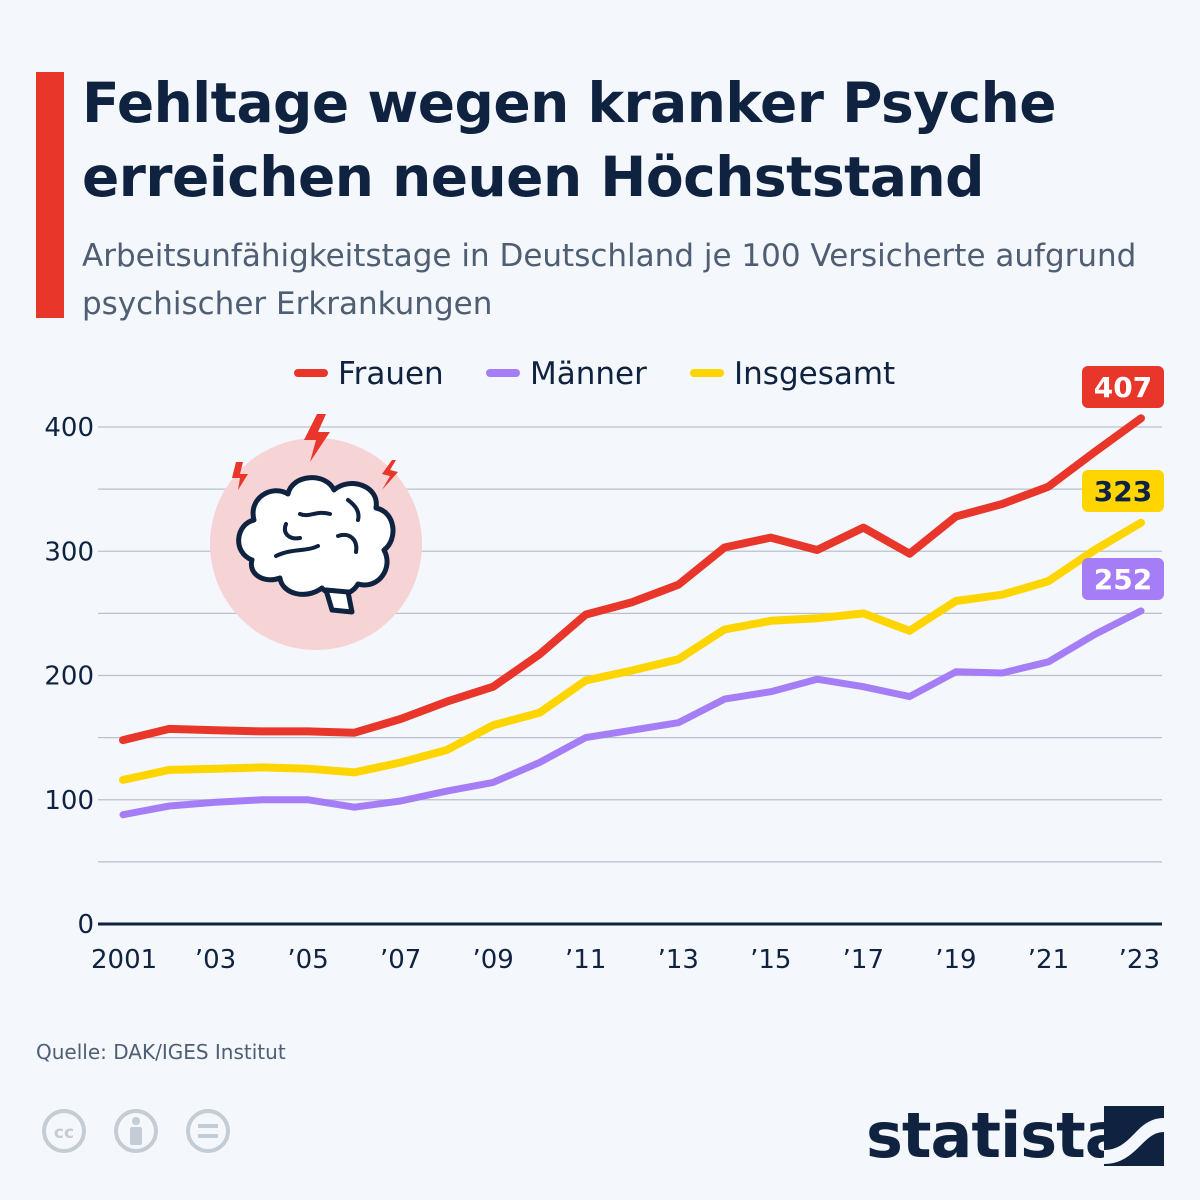  I want to click on x-tick-label: ’07, so click(400, 960).